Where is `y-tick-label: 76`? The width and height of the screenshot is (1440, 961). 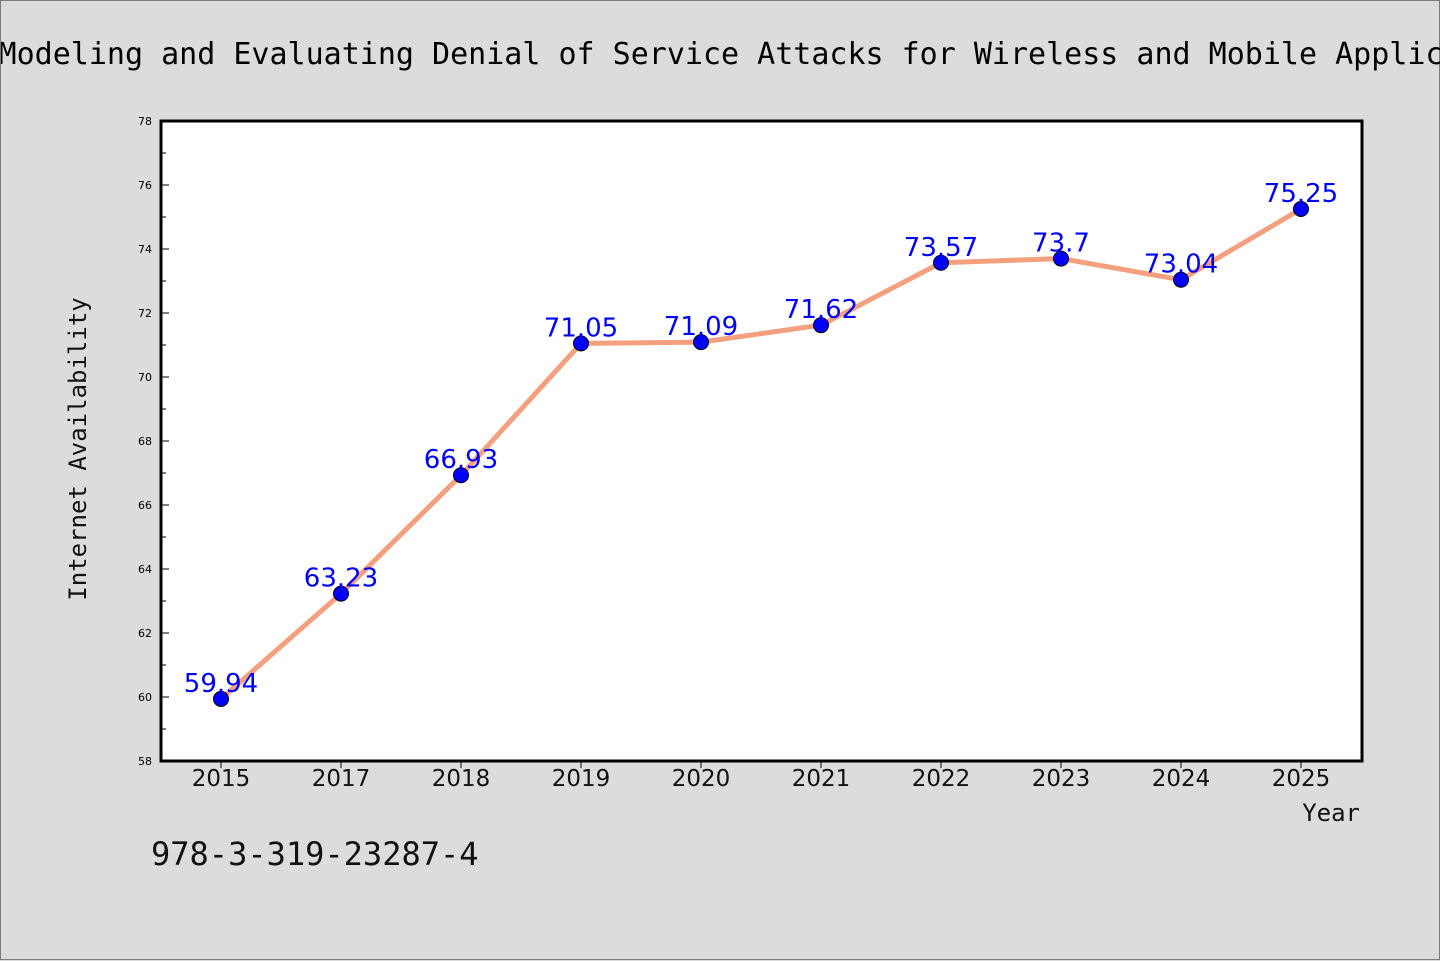
y-tick-label: 76 is located at coordinates (145, 185).